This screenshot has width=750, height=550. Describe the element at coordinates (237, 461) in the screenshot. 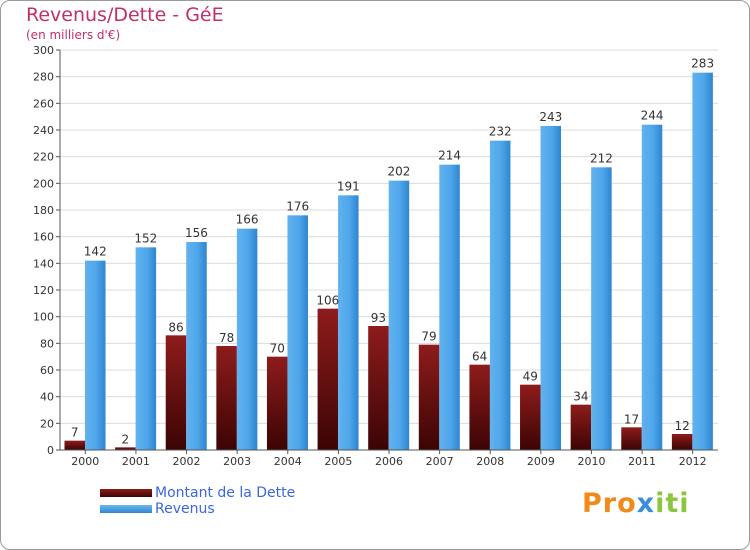

I see `x-tick-label: 2003` at that location.